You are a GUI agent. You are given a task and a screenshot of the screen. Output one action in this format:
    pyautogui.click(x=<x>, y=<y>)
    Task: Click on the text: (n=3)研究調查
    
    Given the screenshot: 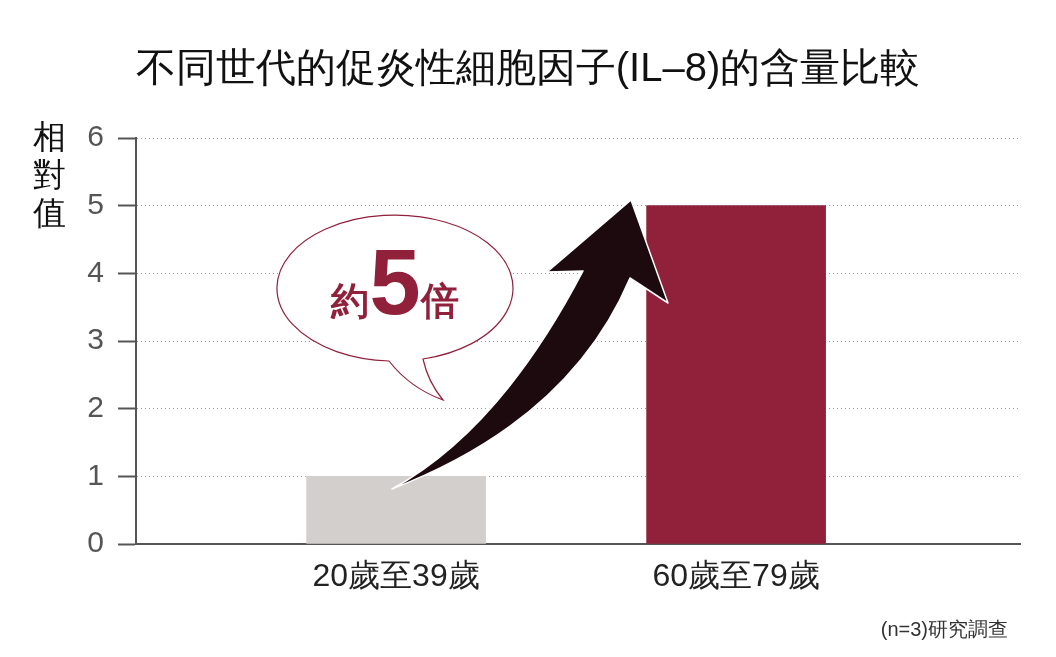 What is the action you would take?
    pyautogui.click(x=944, y=629)
    